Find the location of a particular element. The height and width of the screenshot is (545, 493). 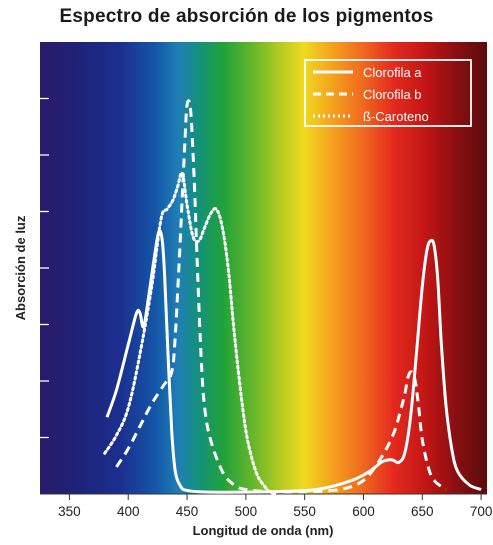

x-tick-label: 650 is located at coordinates (422, 511).